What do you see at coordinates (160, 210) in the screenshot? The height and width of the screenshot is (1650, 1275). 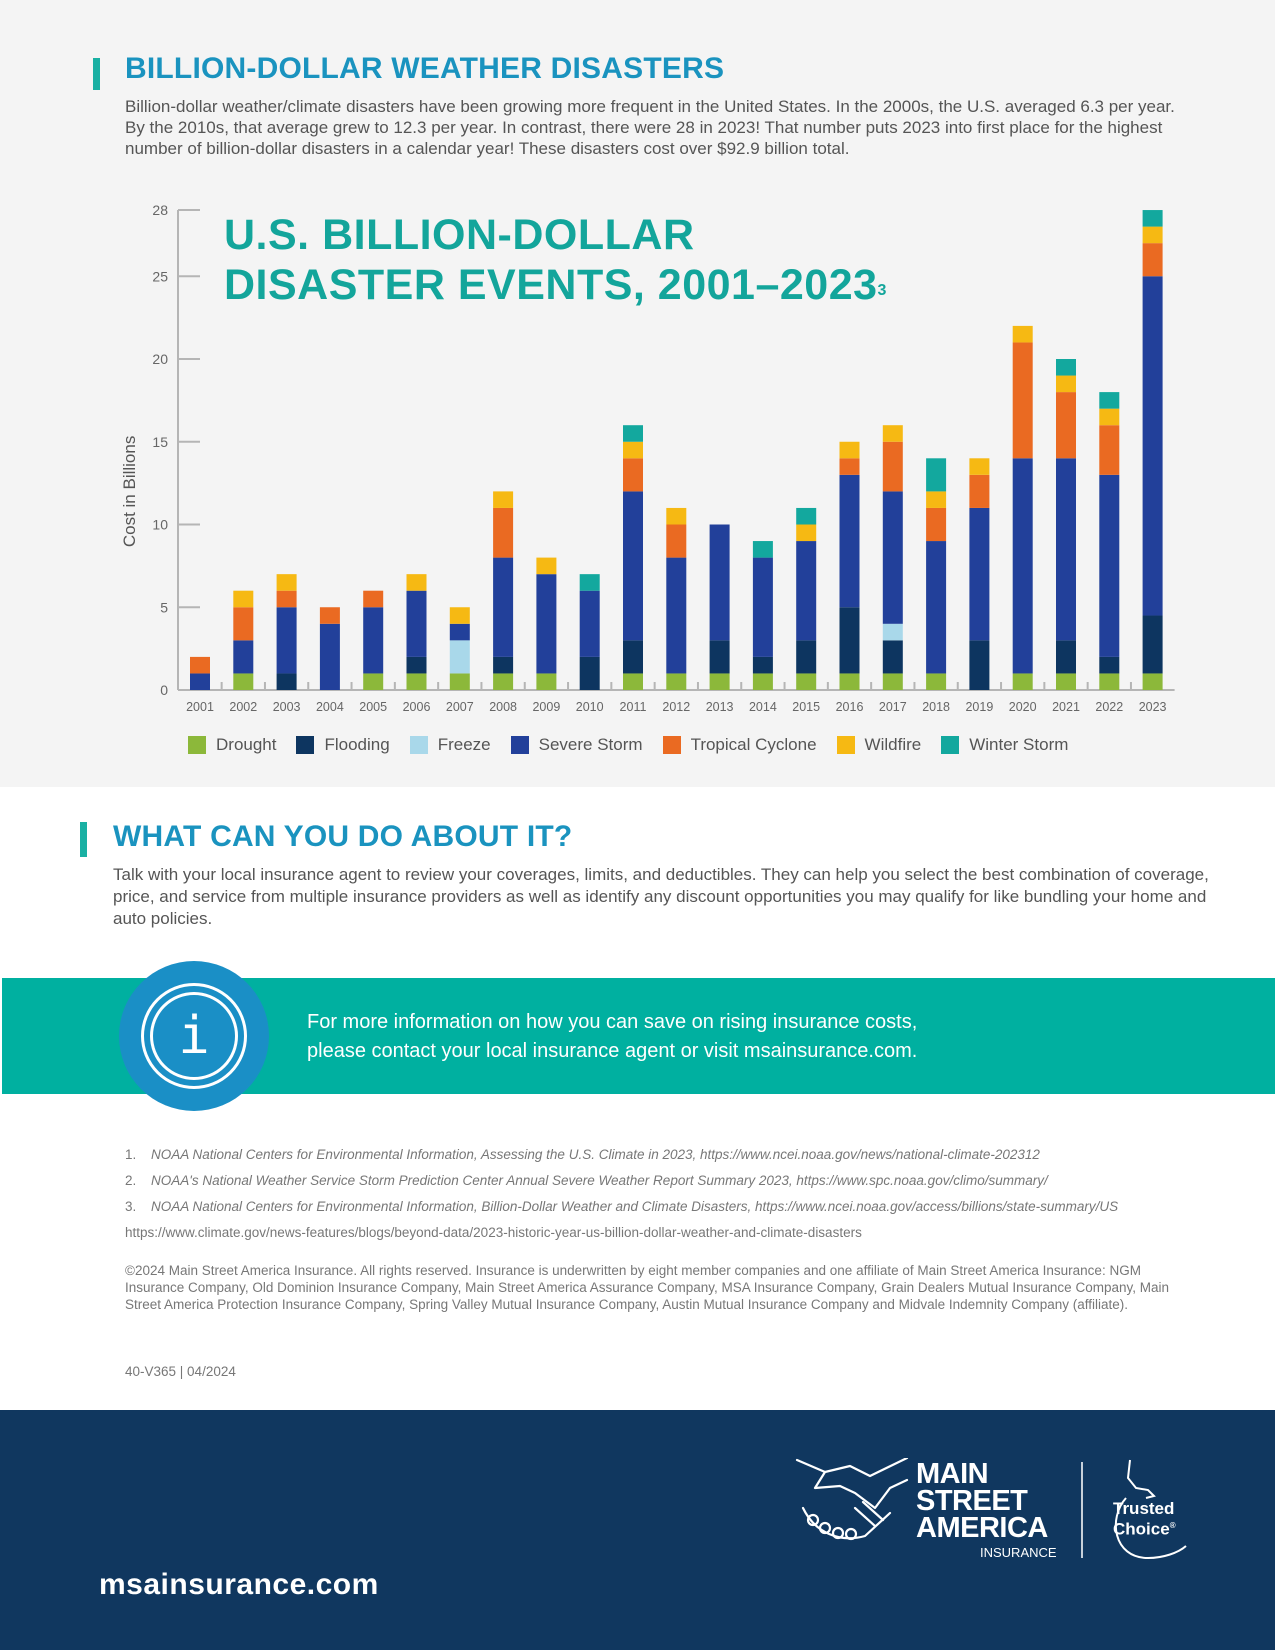 I see `y-tick-label: 28` at bounding box center [160, 210].